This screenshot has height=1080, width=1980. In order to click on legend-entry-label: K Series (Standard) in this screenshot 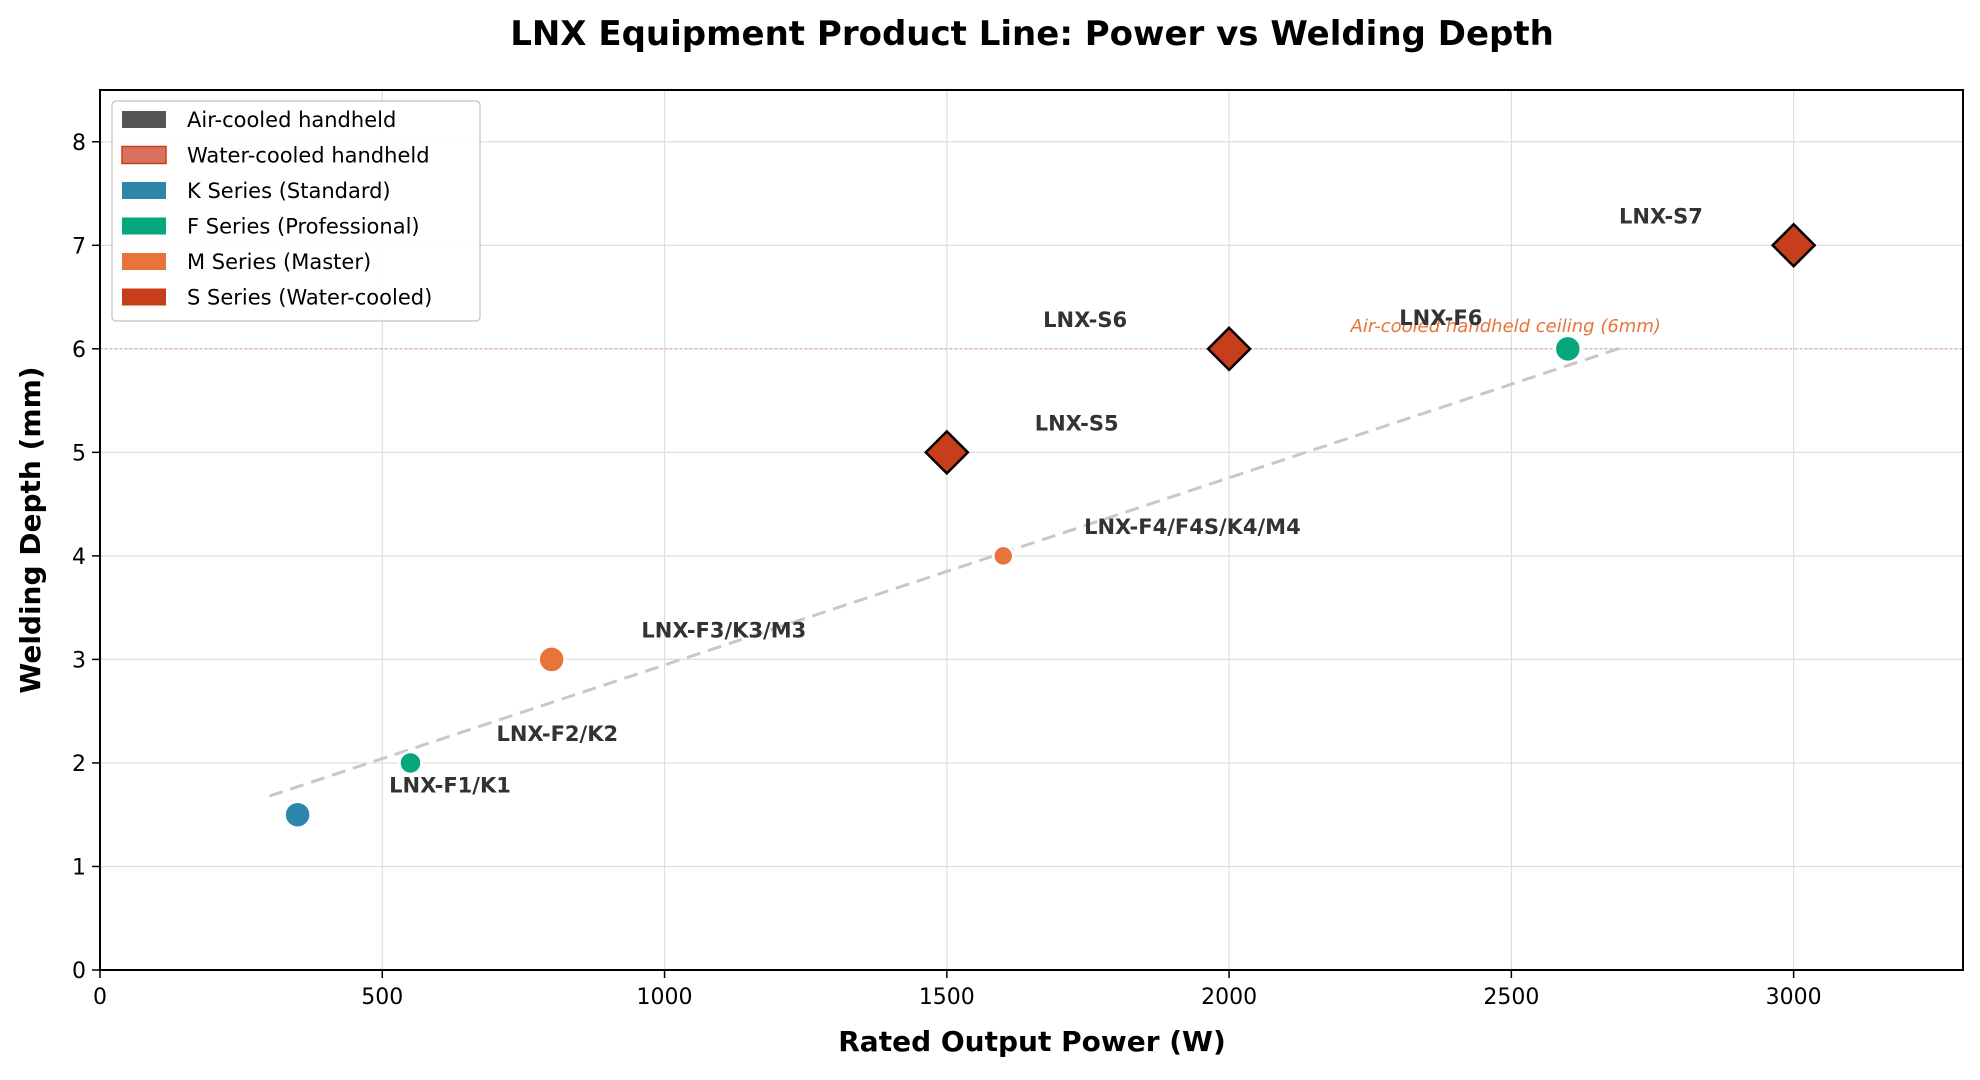, I will do `click(289, 191)`.